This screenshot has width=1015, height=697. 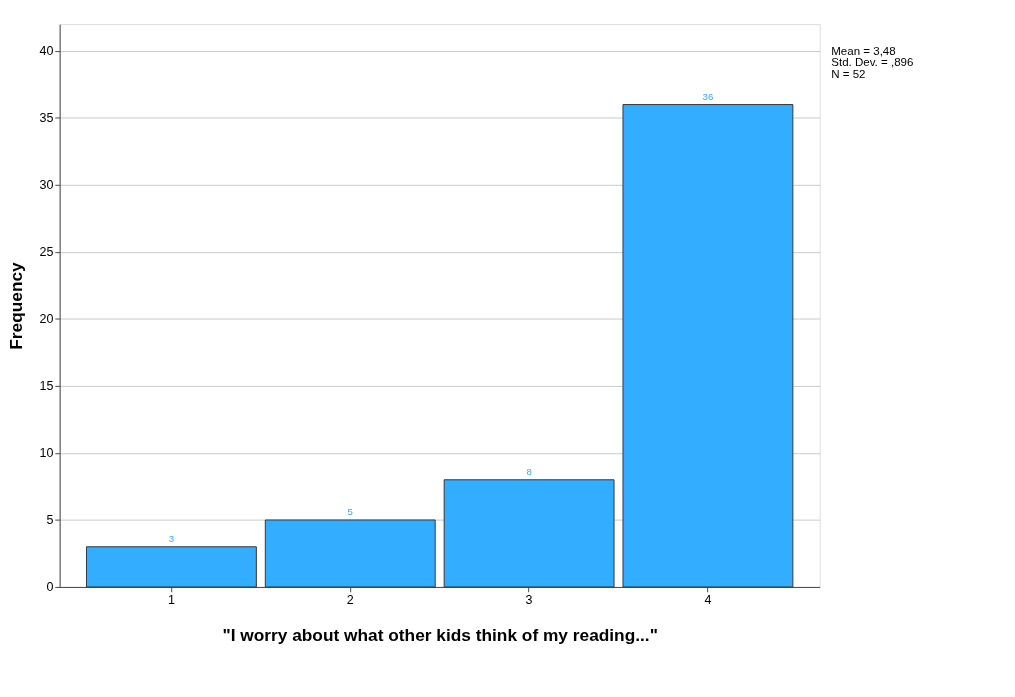 I want to click on y-tick-label: 30, so click(x=46, y=185).